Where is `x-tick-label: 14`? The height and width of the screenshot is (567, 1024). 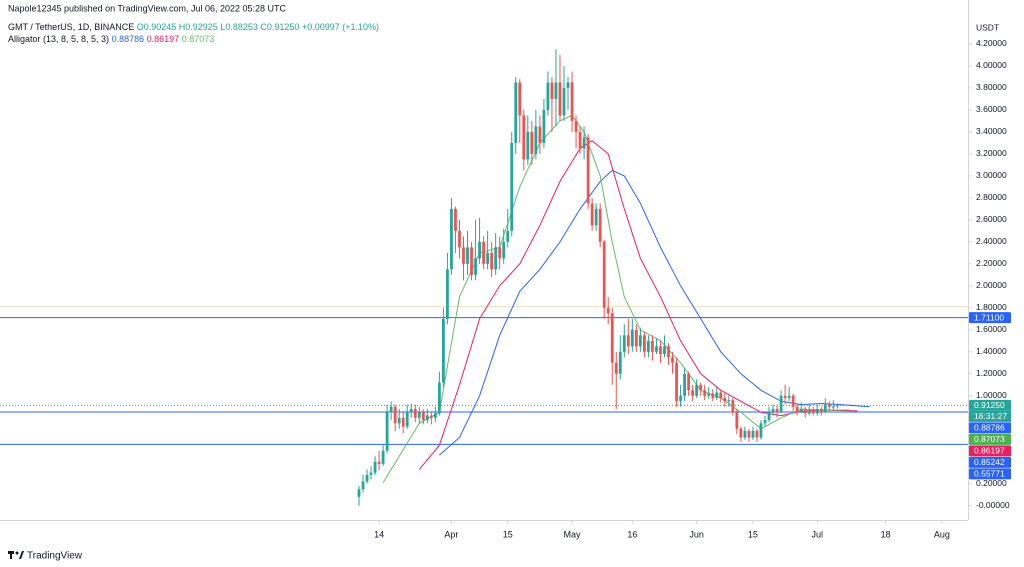 x-tick-label: 14 is located at coordinates (379, 534).